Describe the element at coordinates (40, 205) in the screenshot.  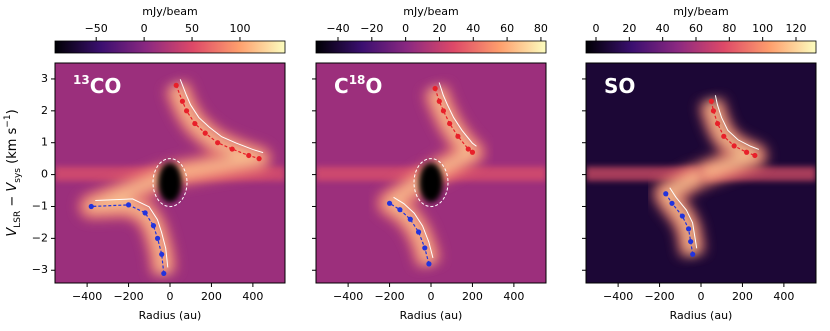
I see `y-tick-label: −1` at that location.